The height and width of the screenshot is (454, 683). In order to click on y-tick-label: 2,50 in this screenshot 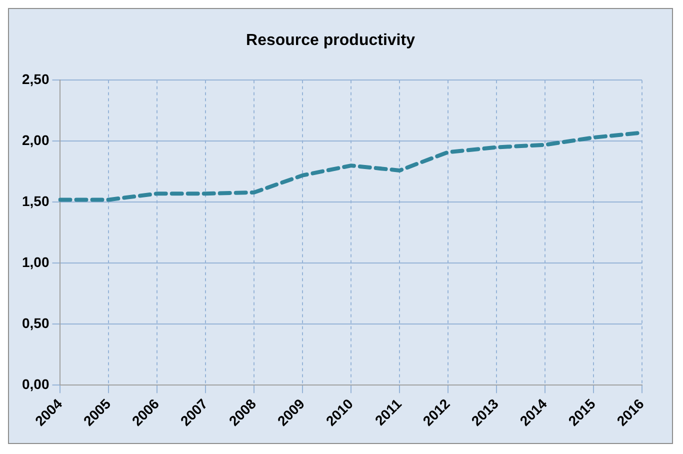, I will do `click(36, 79)`.